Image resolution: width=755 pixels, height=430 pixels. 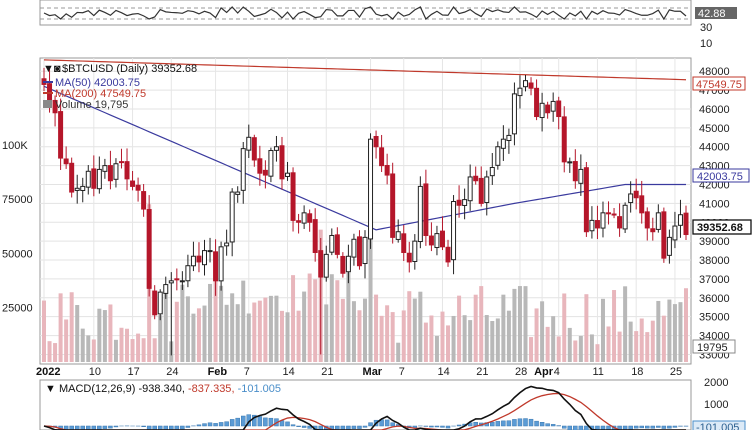 What do you see at coordinates (17, 309) in the screenshot?
I see `volume-tick-label: 25000` at bounding box center [17, 309].